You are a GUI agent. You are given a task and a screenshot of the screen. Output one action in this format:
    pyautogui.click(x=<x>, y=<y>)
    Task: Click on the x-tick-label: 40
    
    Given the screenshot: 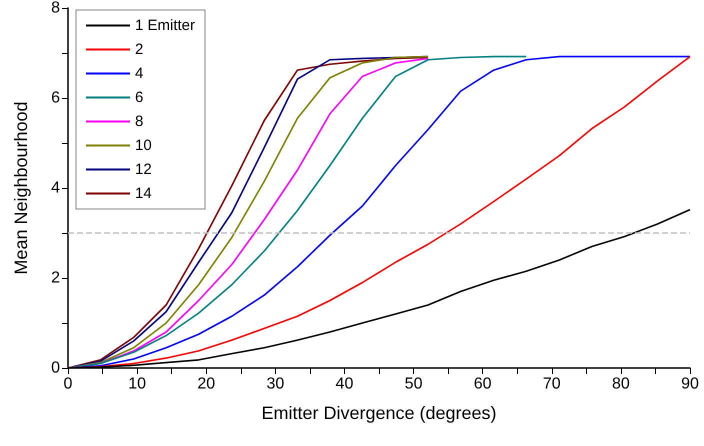 What is the action you would take?
    pyautogui.click(x=345, y=384)
    